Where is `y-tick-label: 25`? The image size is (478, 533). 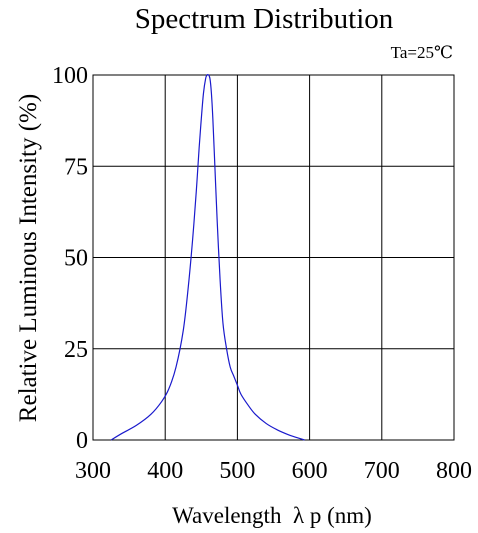
y-tick-label: 25 is located at coordinates (76, 350).